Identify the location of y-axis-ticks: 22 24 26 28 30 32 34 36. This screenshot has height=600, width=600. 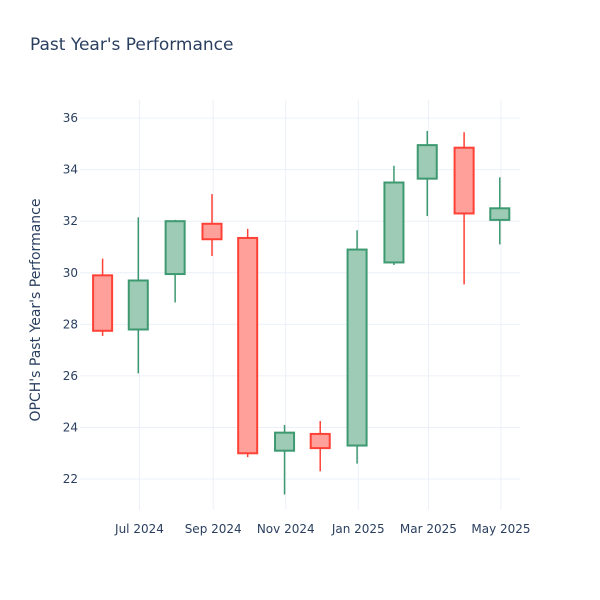
(70, 298).